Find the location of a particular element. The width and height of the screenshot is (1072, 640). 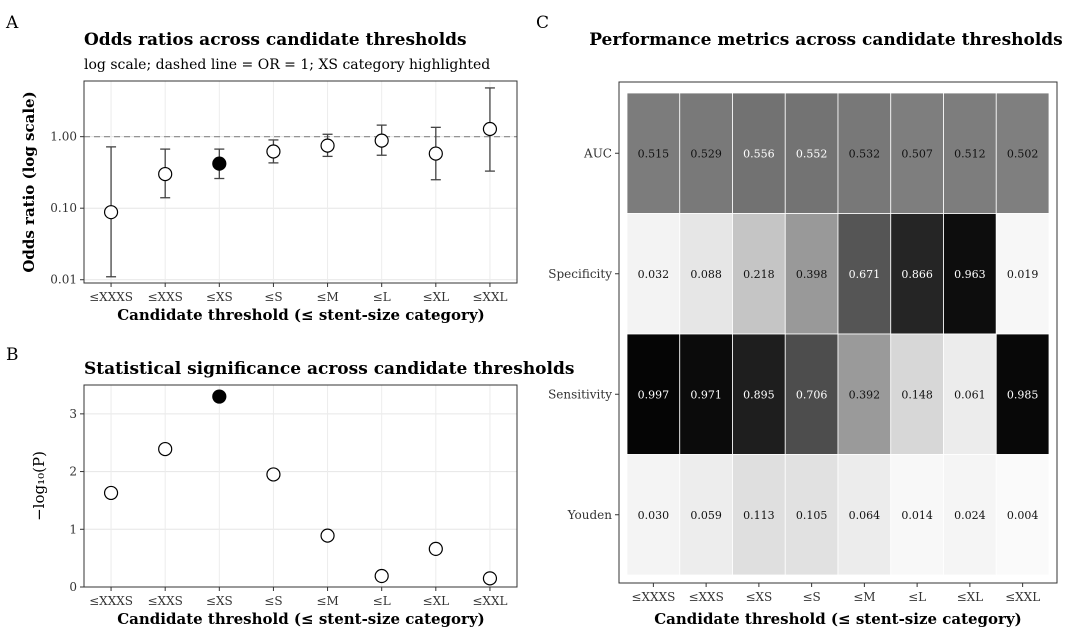

panel-a-y-axis-title: Odds ratio (log scale) is located at coordinates (29, 181).